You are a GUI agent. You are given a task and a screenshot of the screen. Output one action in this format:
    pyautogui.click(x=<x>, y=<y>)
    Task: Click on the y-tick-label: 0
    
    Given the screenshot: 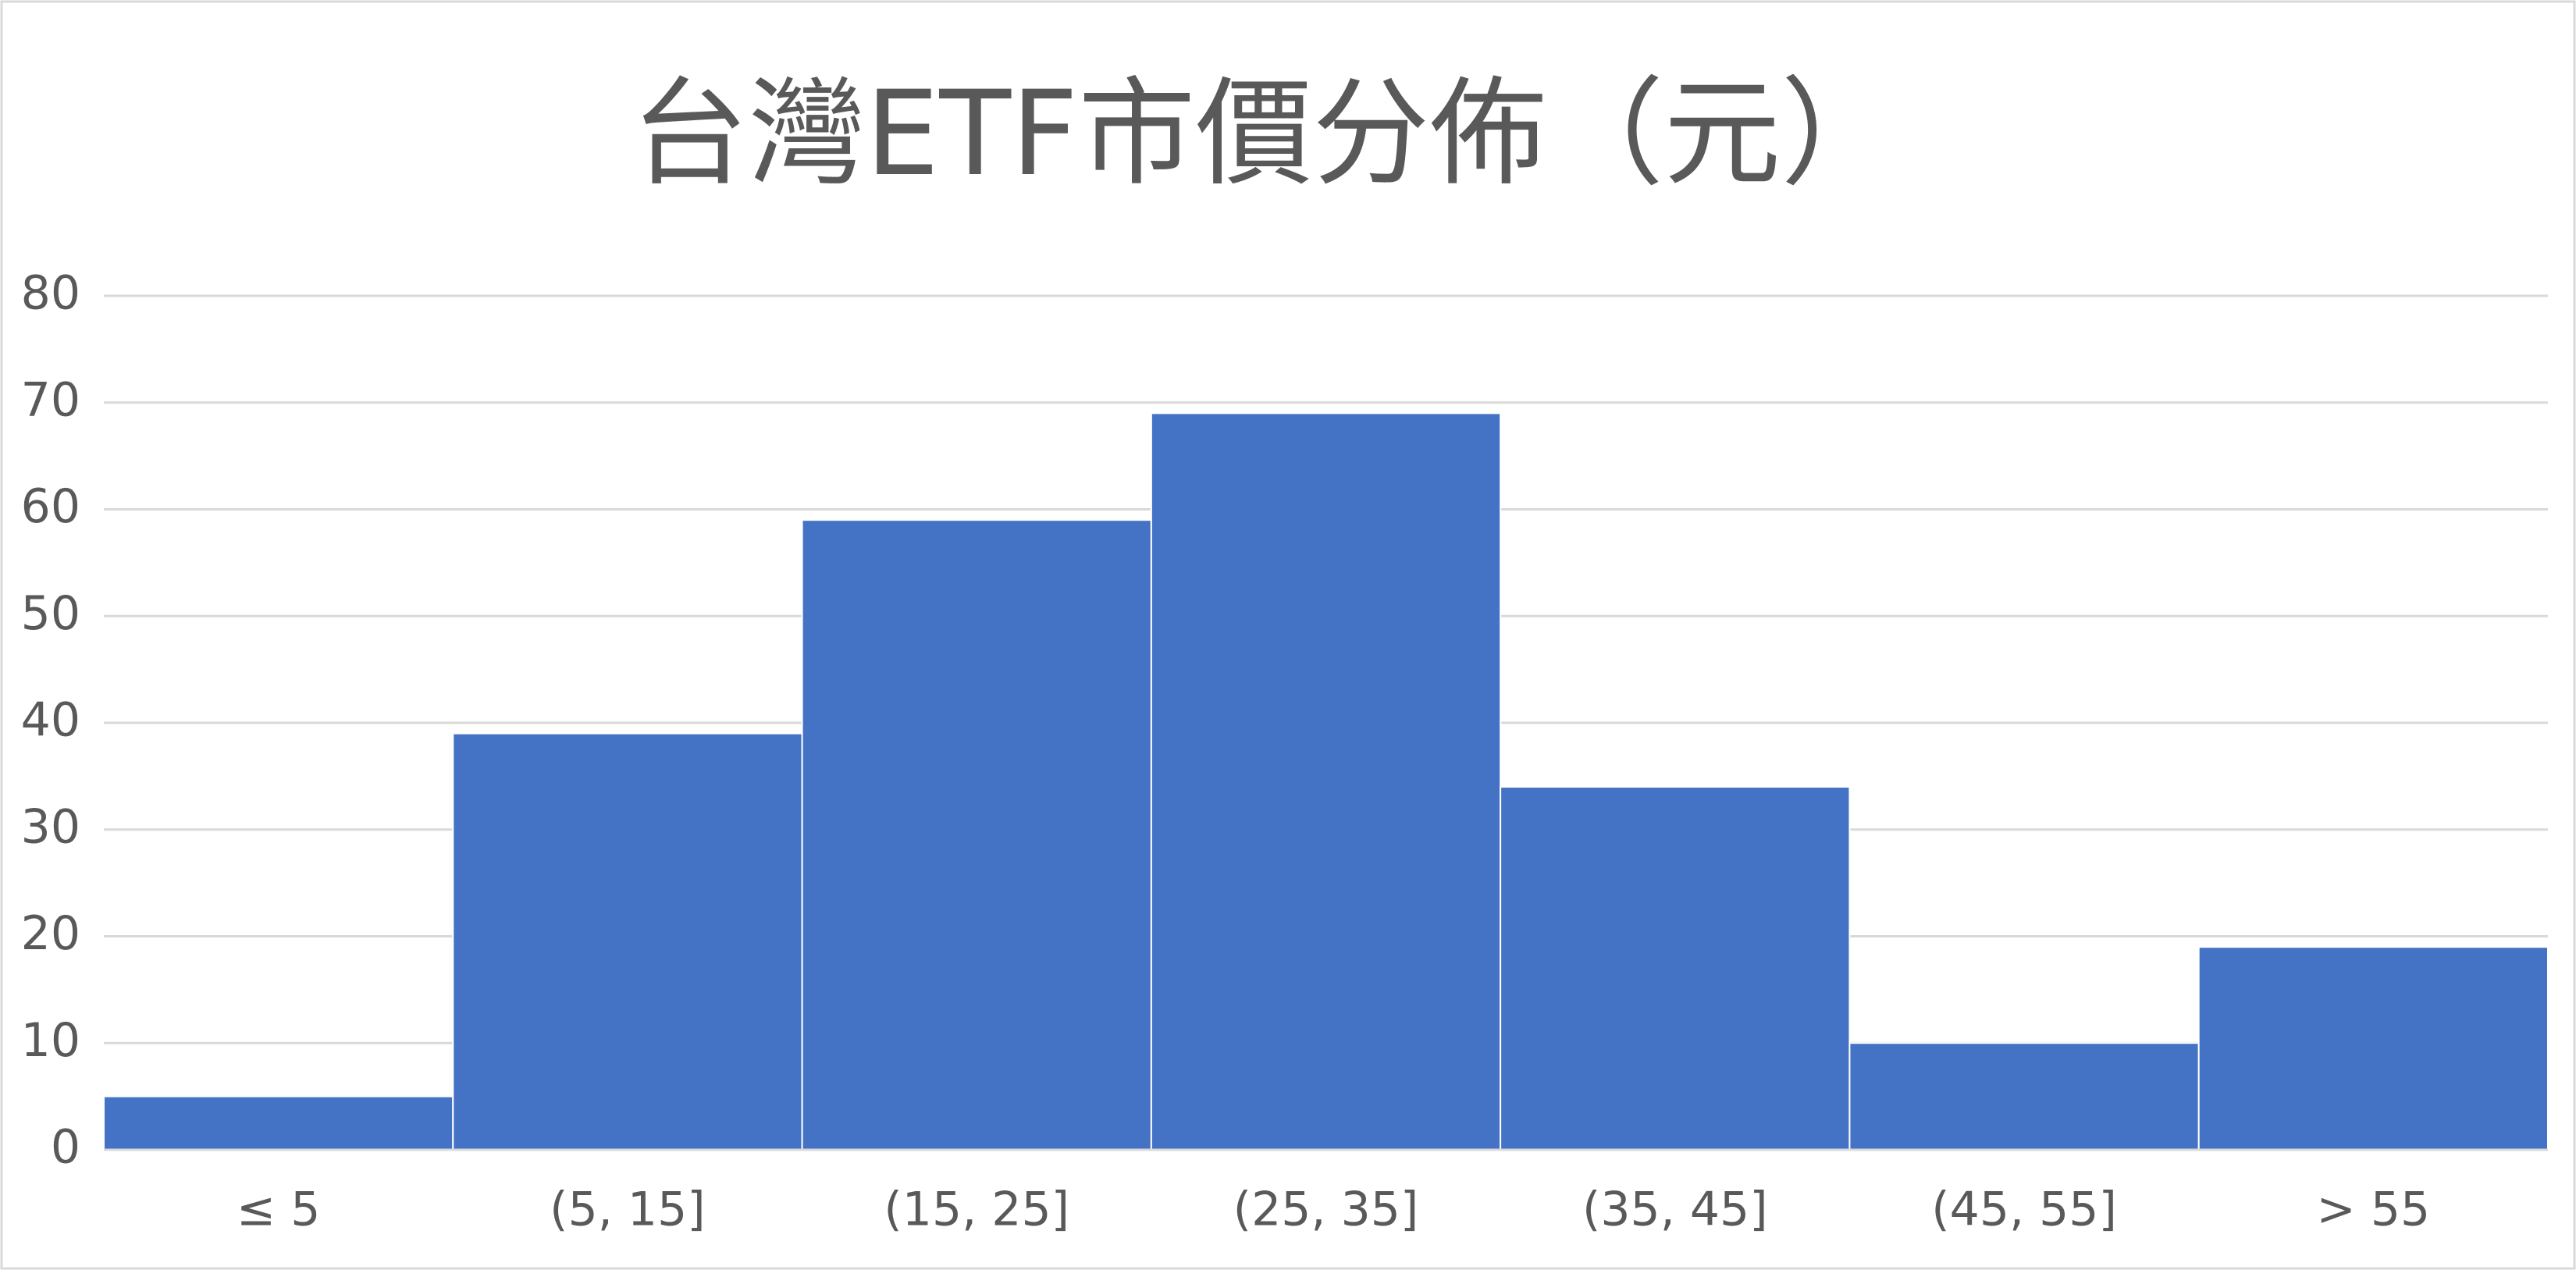 What is the action you would take?
    pyautogui.click(x=65, y=1147)
    